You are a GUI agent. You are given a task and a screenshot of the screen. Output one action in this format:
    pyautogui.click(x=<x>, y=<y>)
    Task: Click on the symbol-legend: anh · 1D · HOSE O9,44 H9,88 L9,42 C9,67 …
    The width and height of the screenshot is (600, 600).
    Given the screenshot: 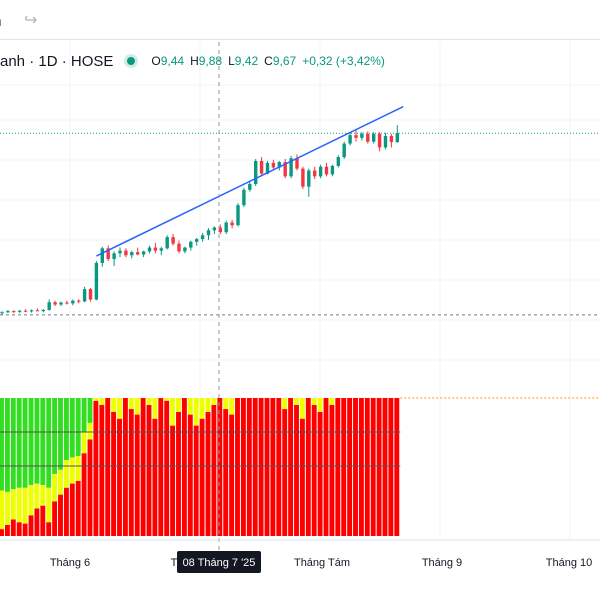 What is the action you would take?
    pyautogui.click(x=192, y=61)
    